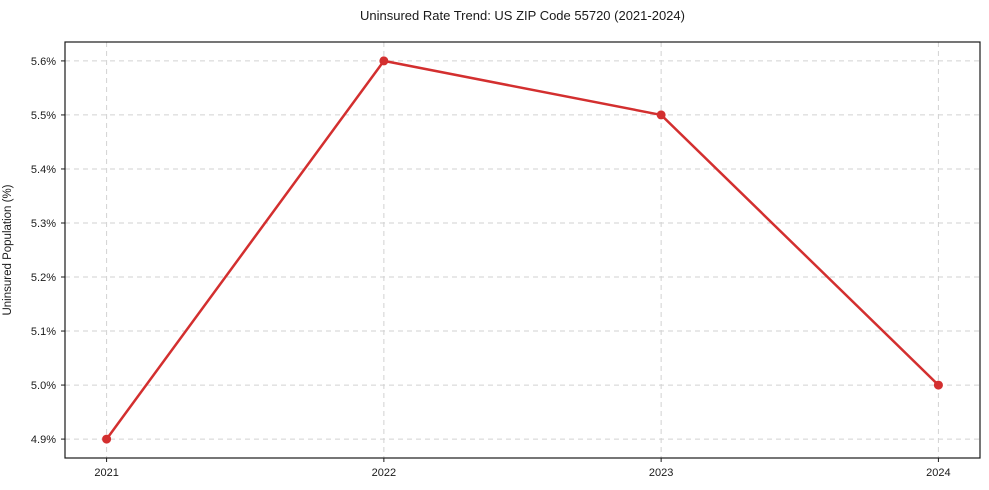  Describe the element at coordinates (43, 332) in the screenshot. I see `y-tick-label: 5.1%` at that location.